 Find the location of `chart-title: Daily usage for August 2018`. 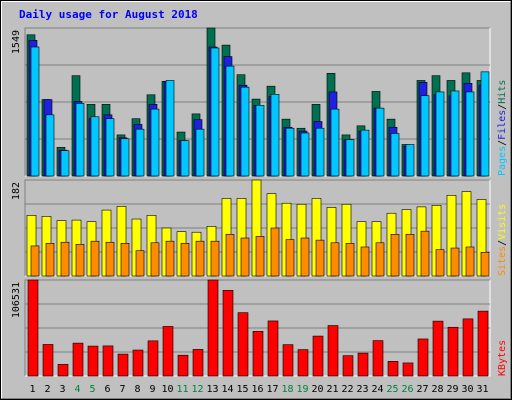

chart-title: Daily usage for August 2018 is located at coordinates (108, 14).